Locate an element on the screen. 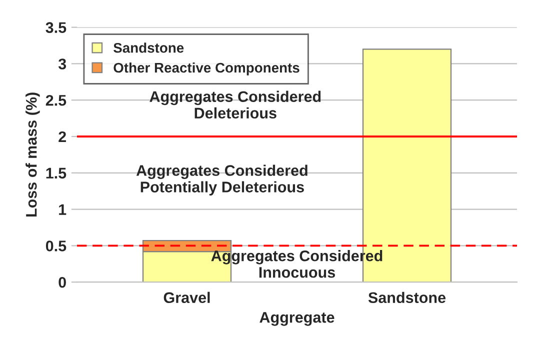  y-tick-label: 1 is located at coordinates (62, 209).